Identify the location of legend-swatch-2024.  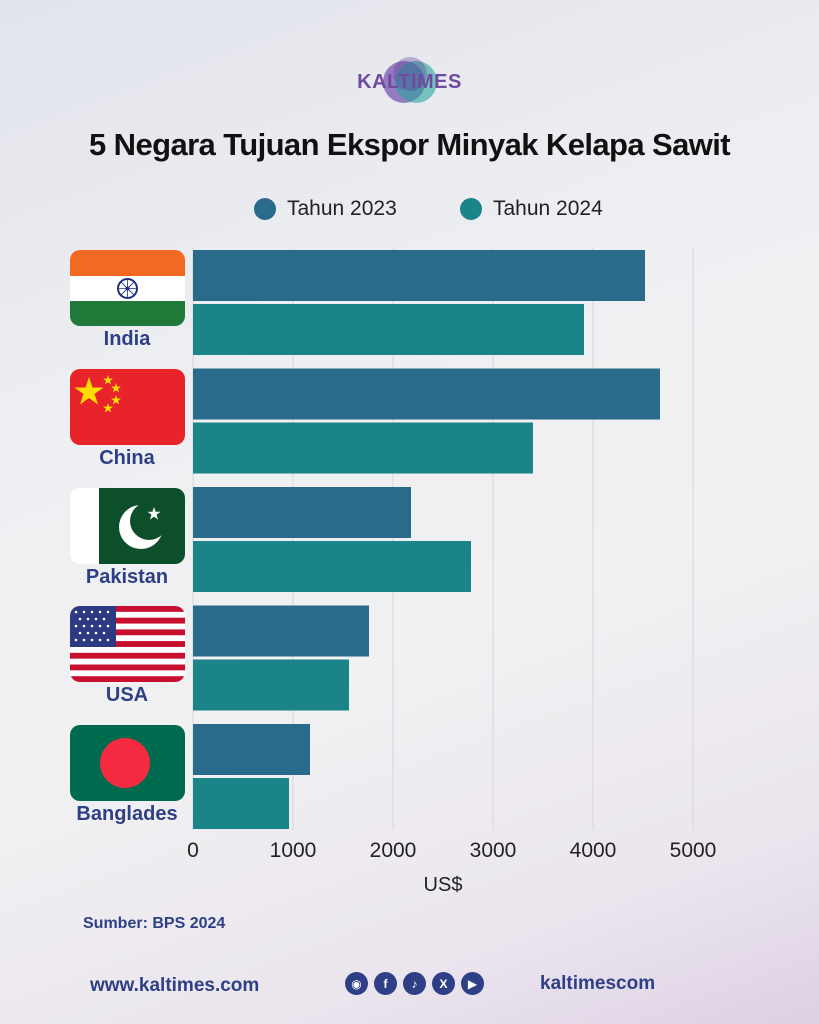
(471, 209).